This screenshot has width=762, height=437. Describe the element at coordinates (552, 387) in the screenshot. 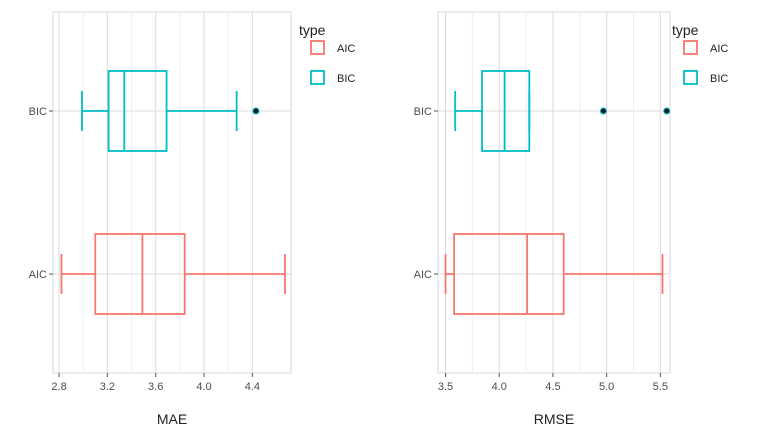

I see `x-tick-label: 4.5` at that location.